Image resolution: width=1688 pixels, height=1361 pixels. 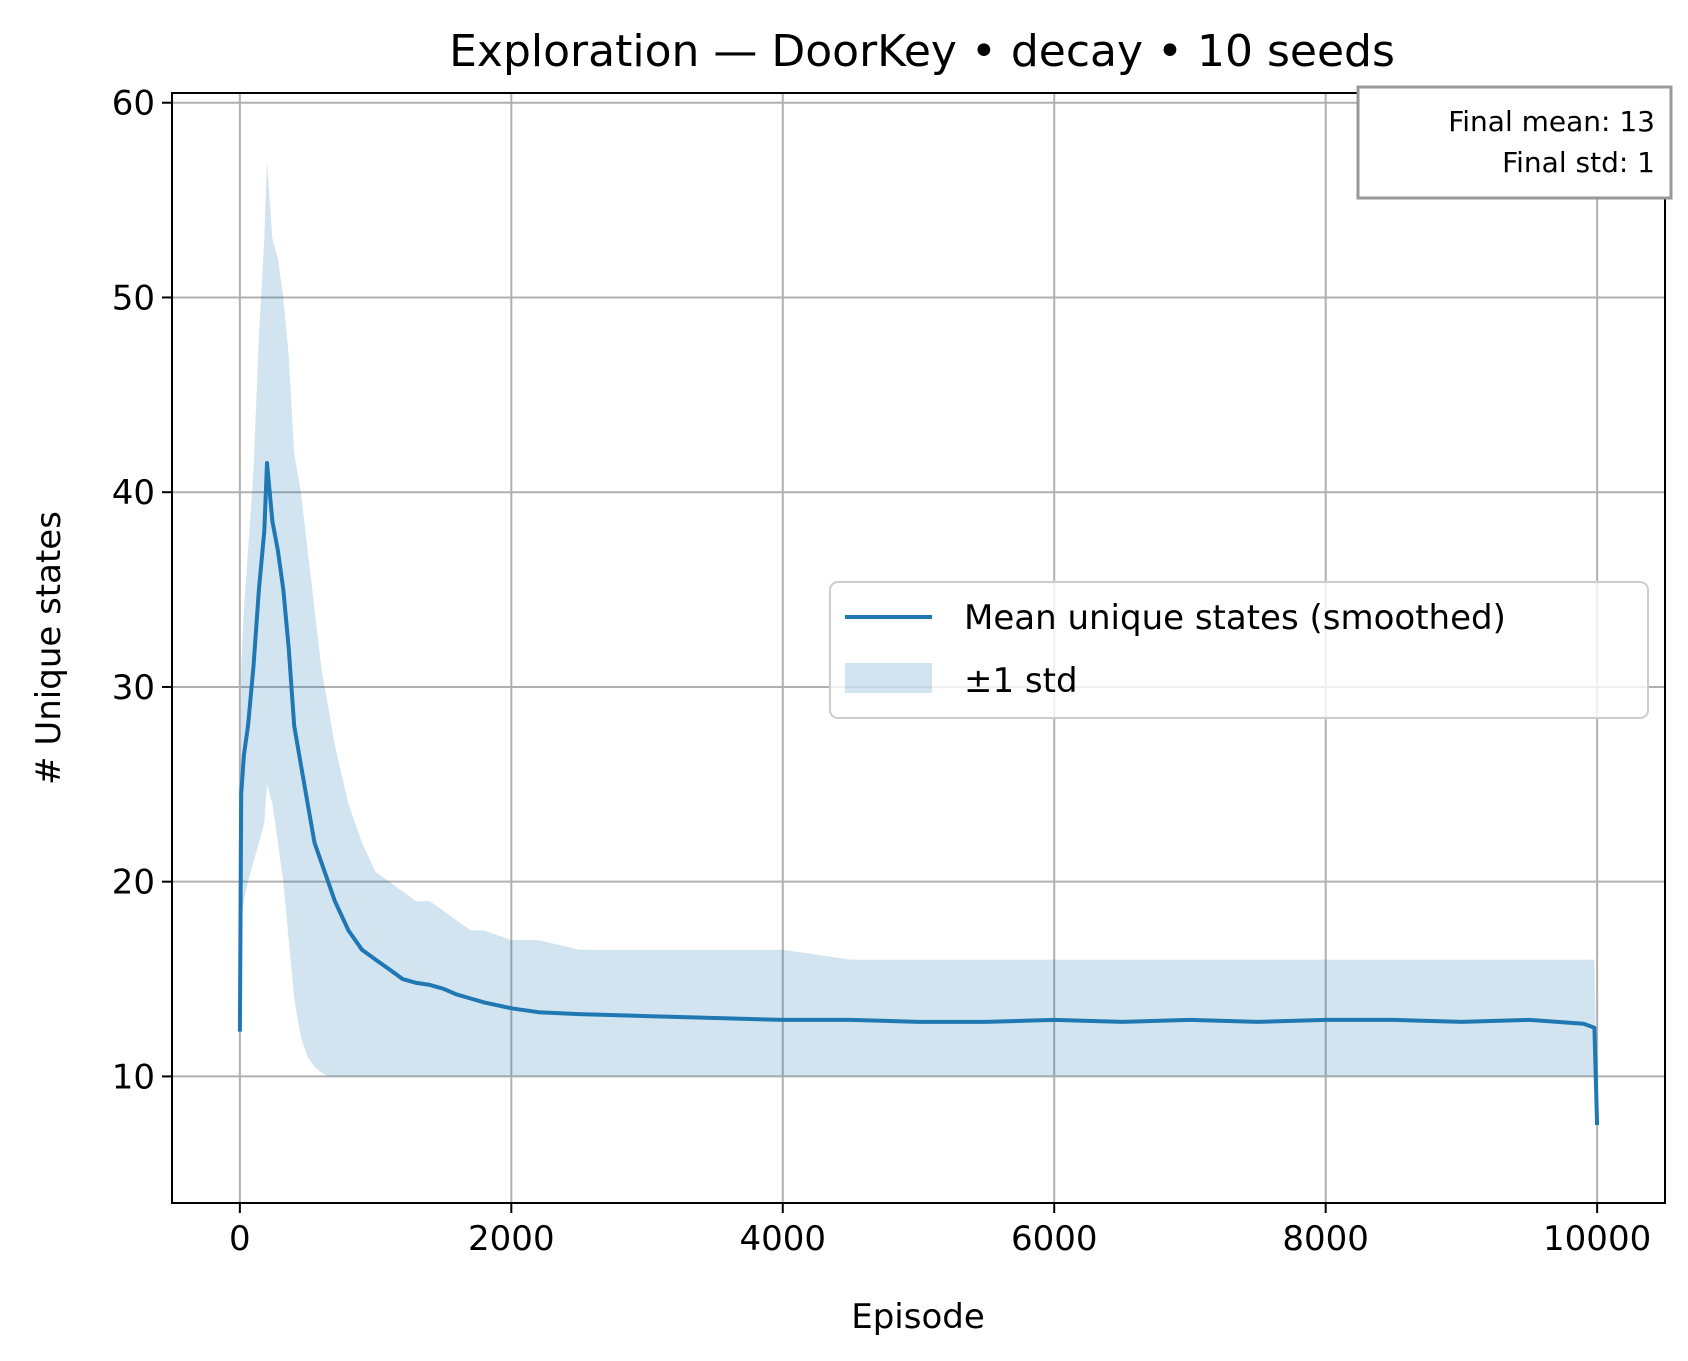 I want to click on x-tick-label: 2000, so click(x=511, y=1239).